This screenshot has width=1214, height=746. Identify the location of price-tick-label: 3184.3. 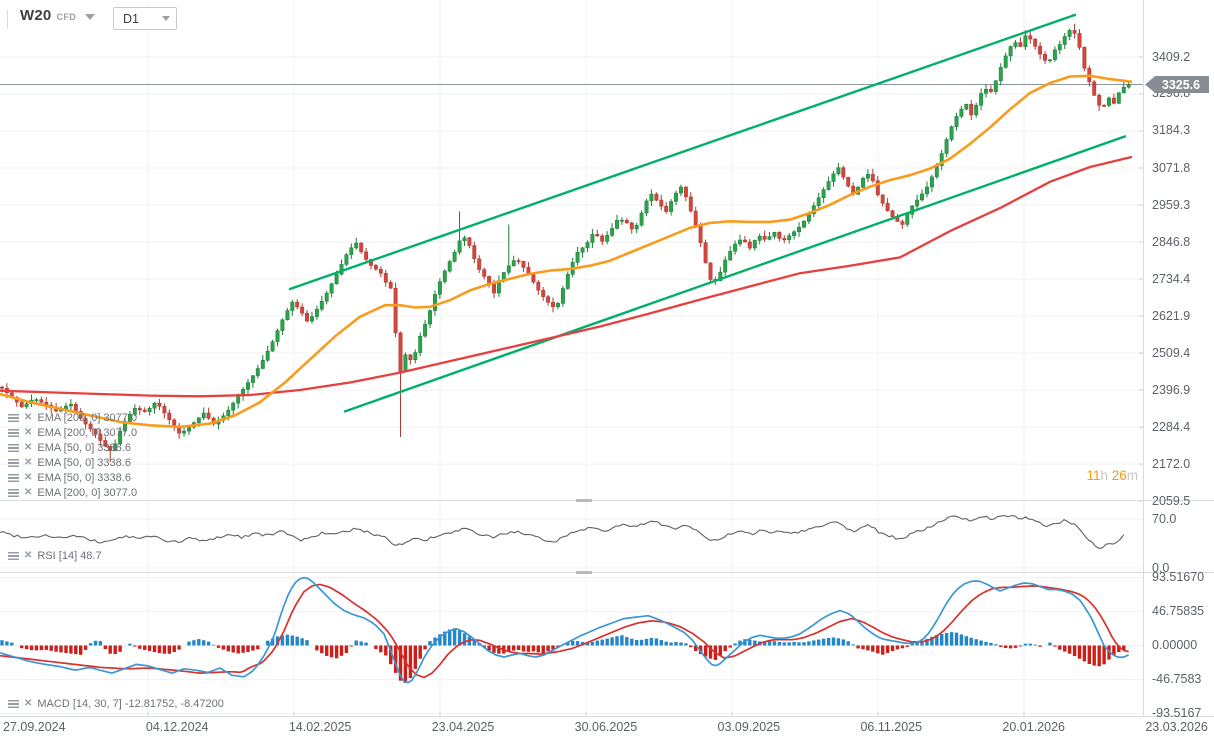
(1171, 130).